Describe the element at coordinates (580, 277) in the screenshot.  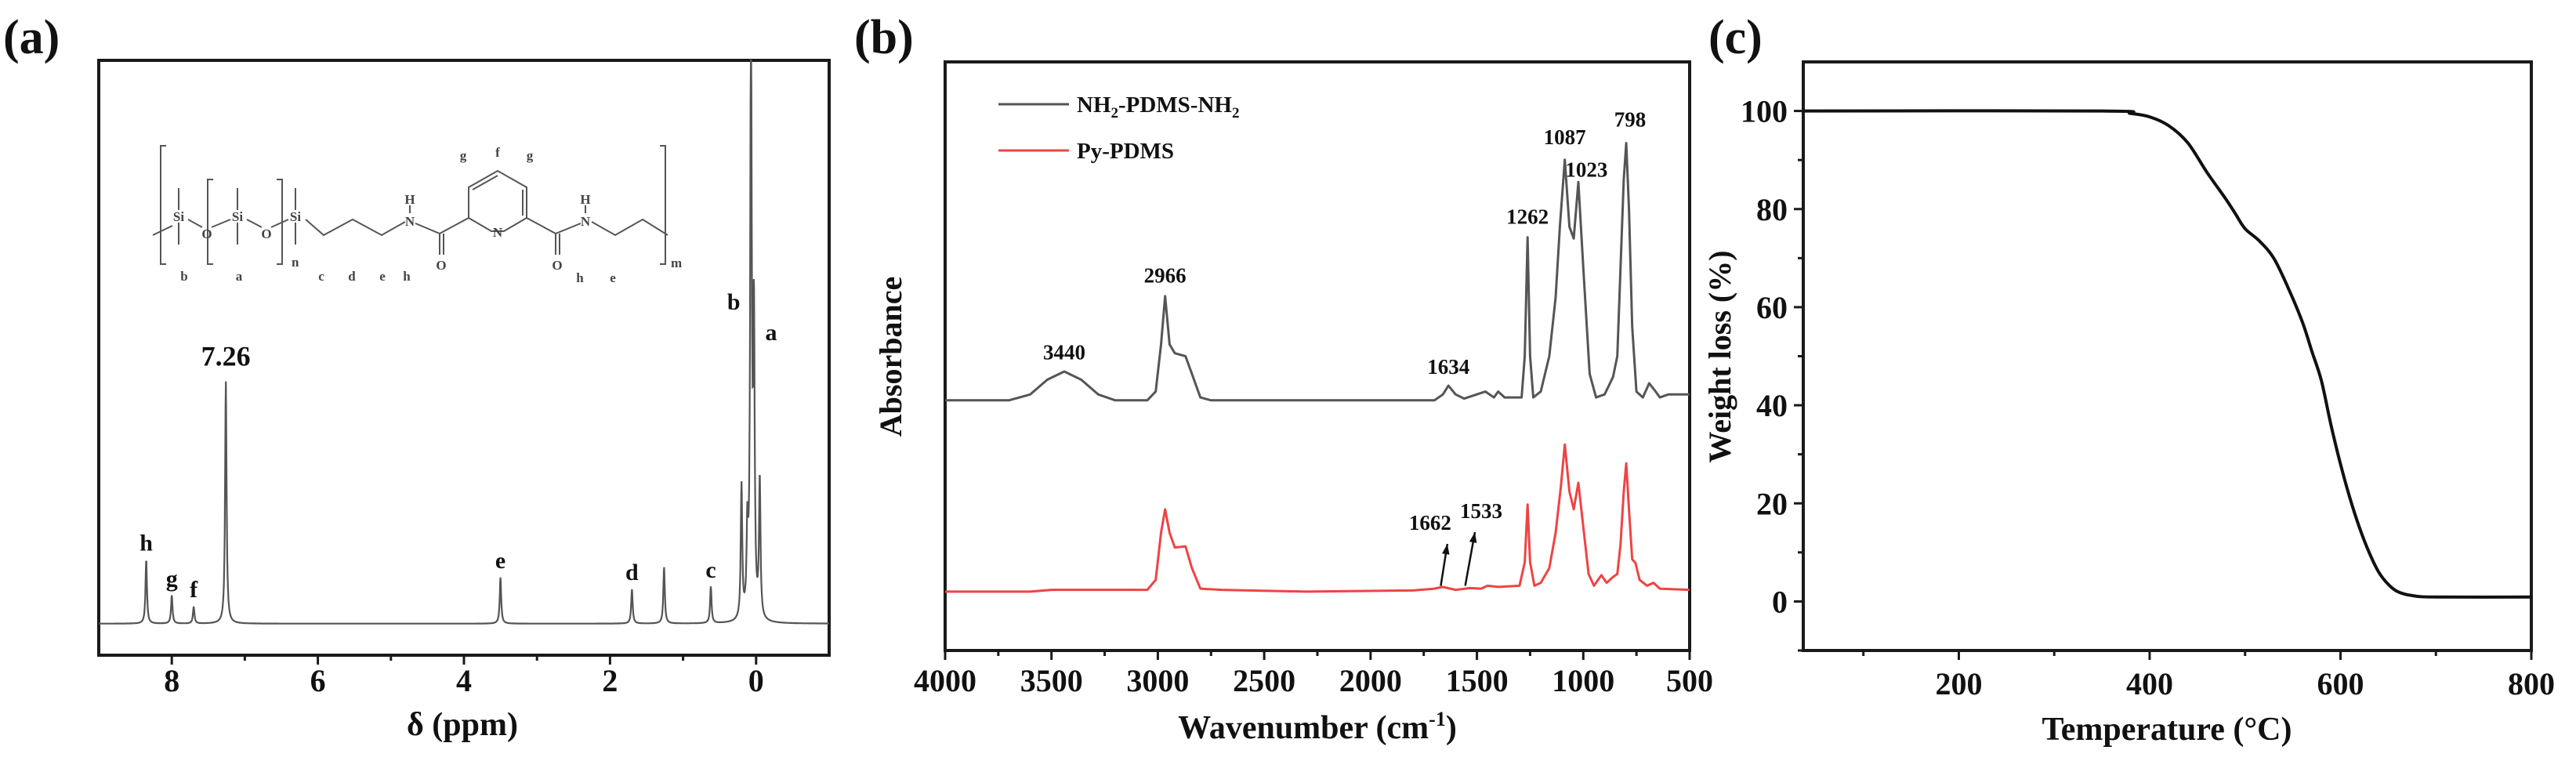
I see `proton-label-h-2: h` at that location.